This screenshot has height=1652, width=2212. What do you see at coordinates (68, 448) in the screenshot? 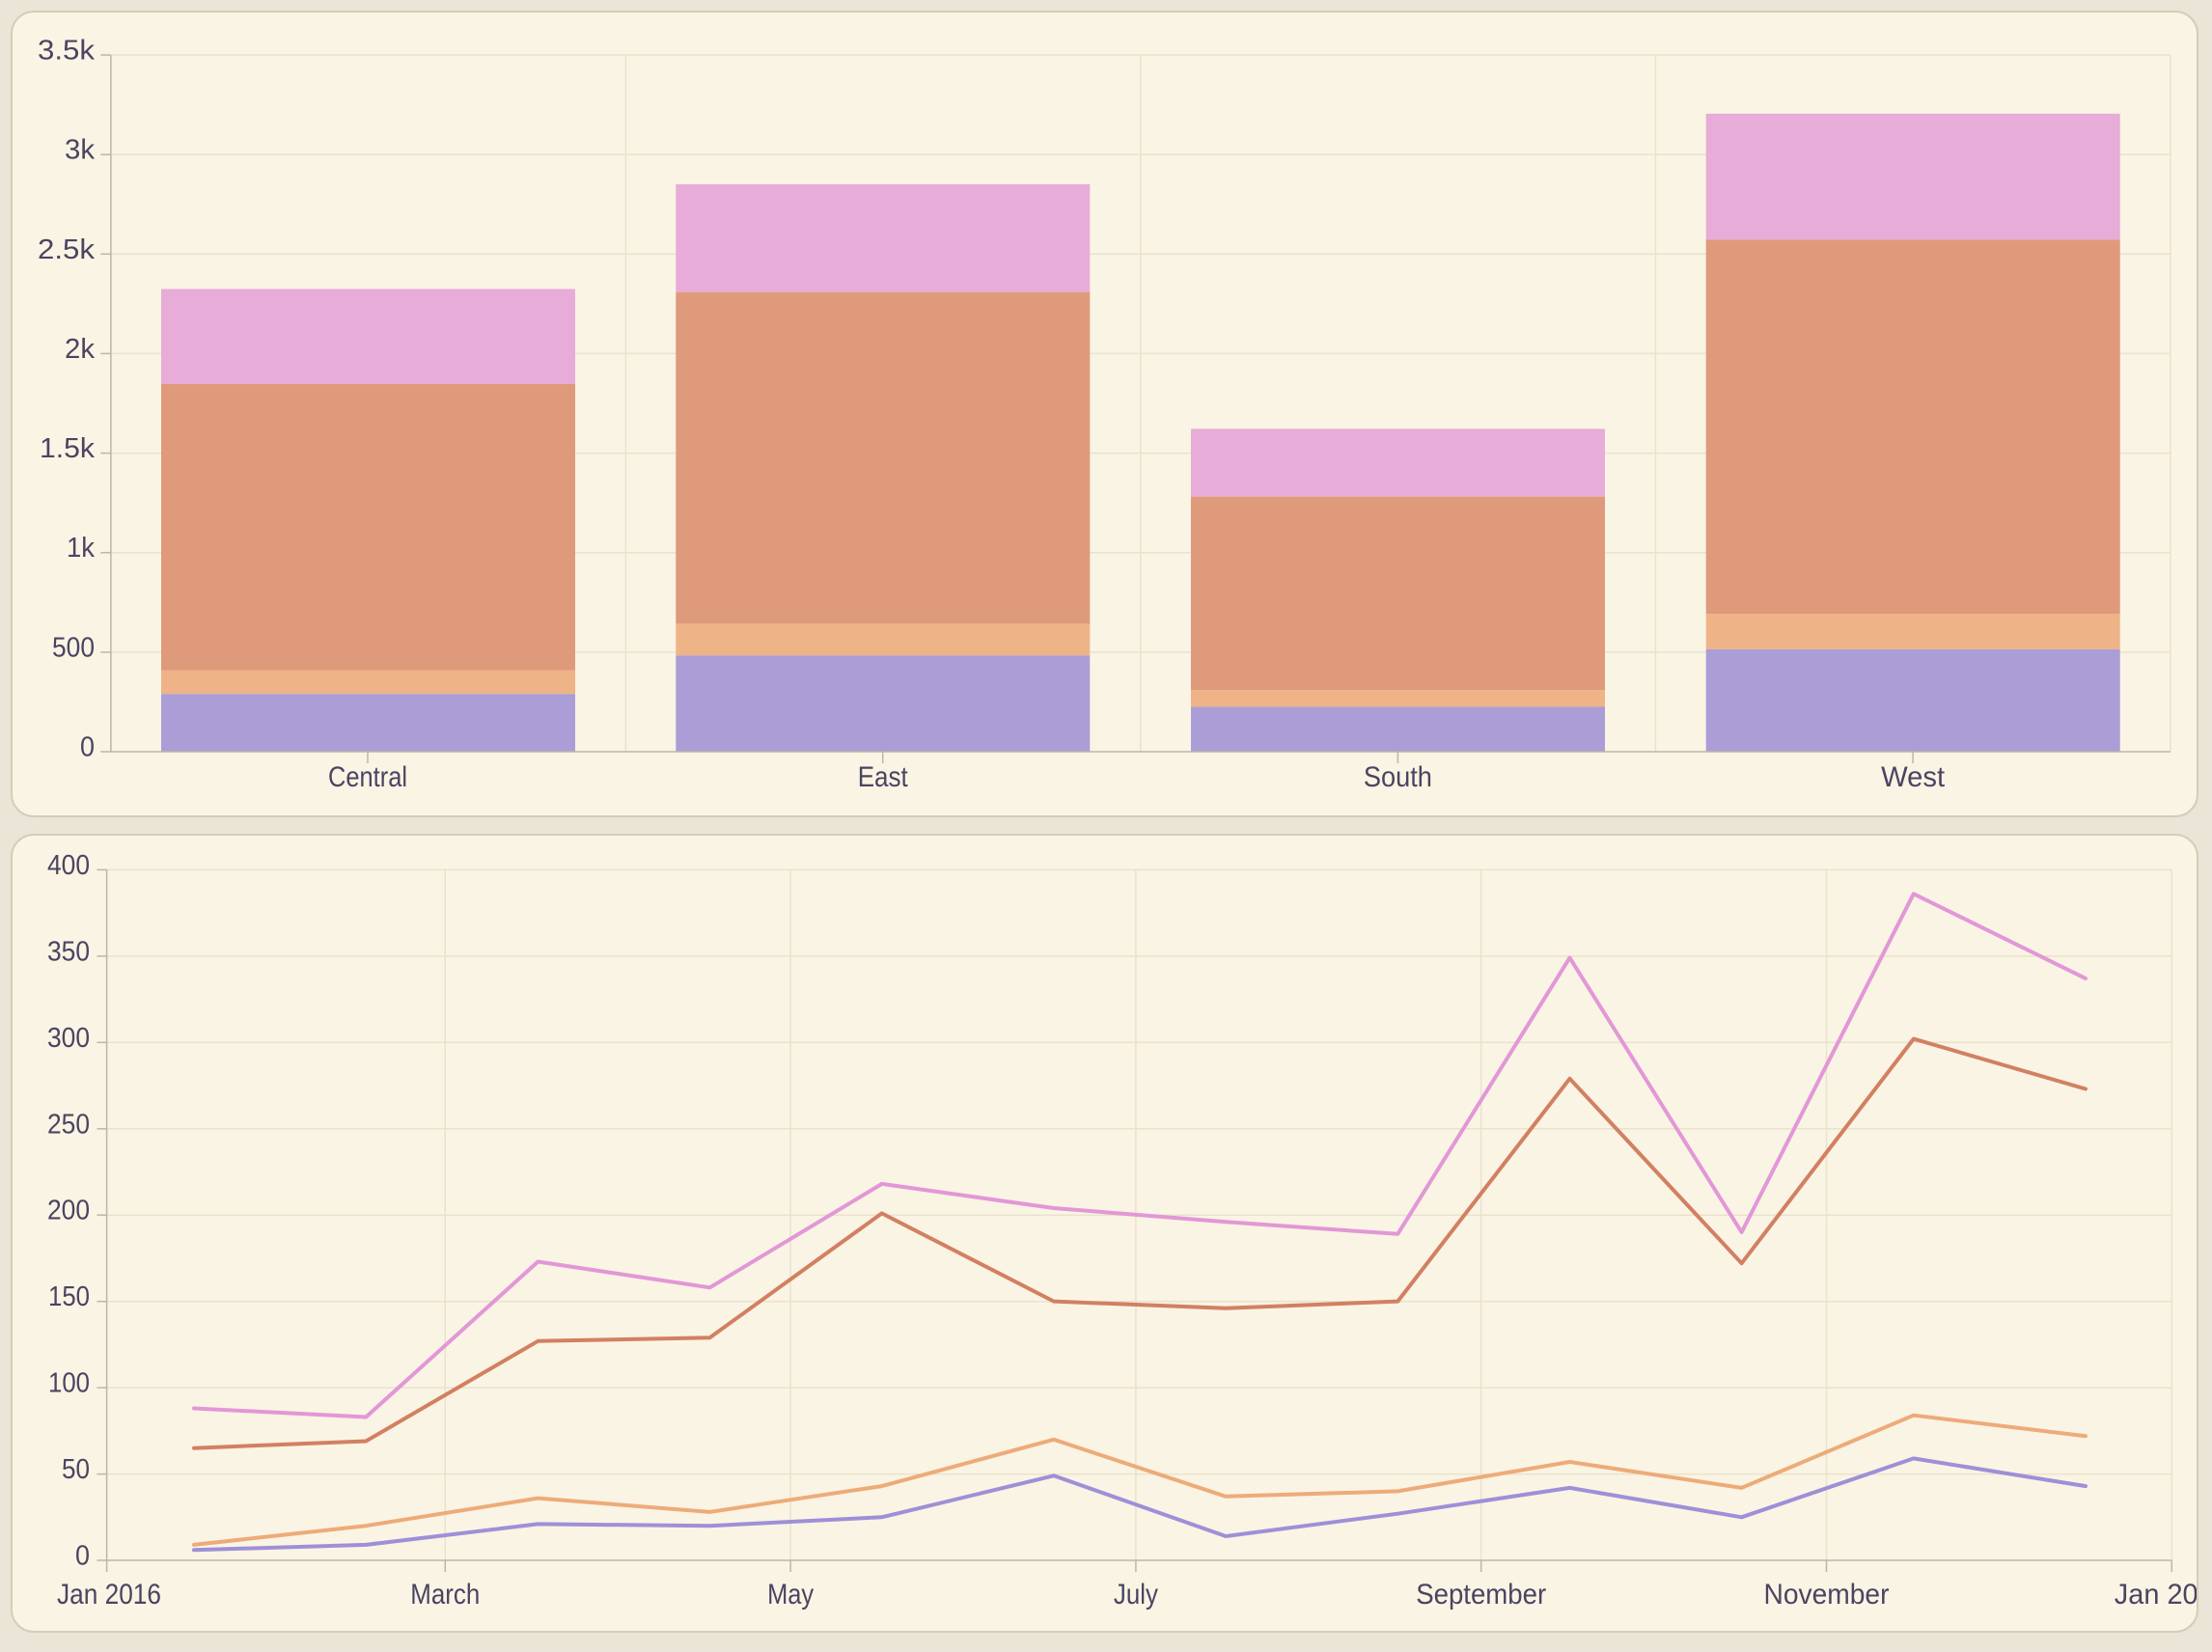
I see `svg-text: 1.5k` at bounding box center [68, 448].